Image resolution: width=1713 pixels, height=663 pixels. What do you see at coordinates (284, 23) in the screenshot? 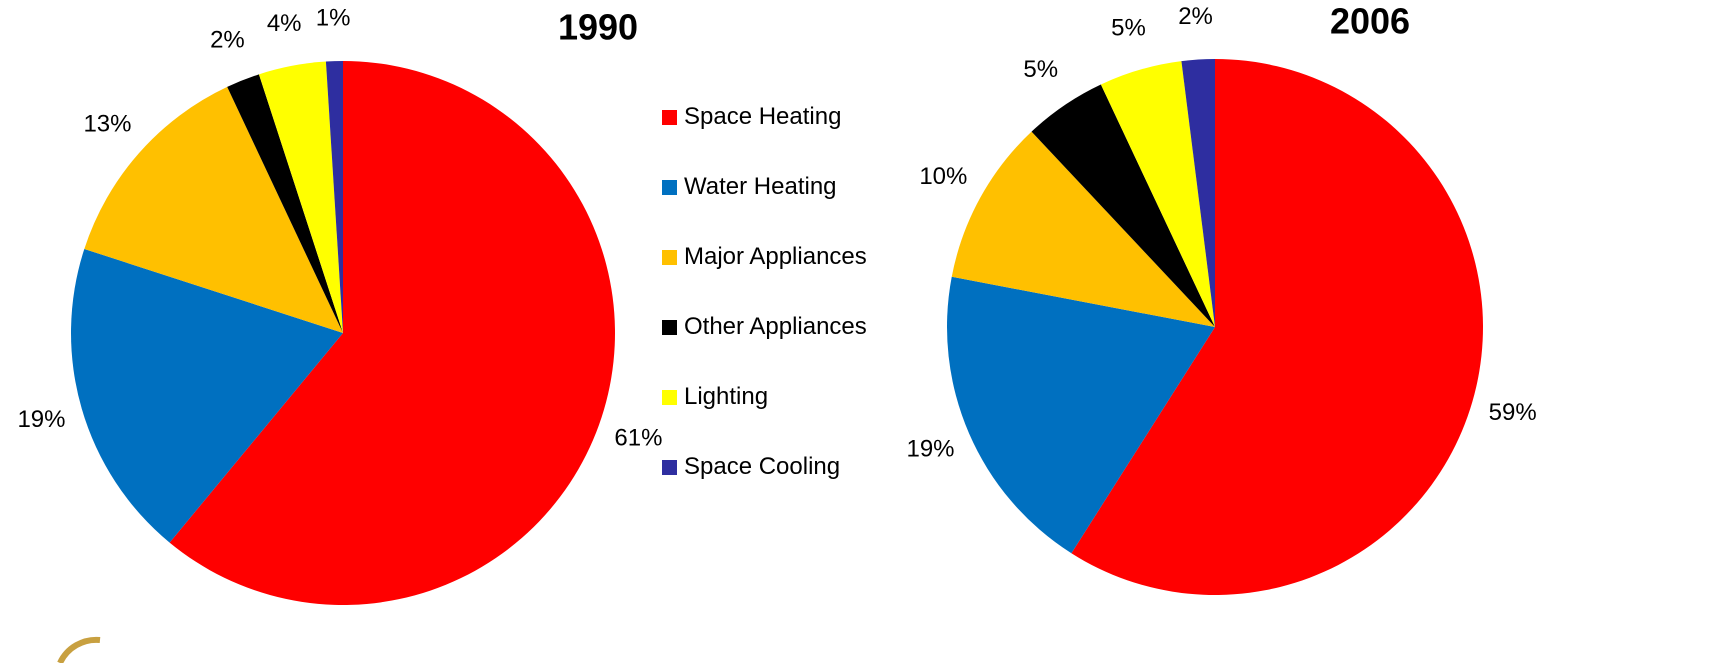
I see `data-label: 4%` at bounding box center [284, 23].